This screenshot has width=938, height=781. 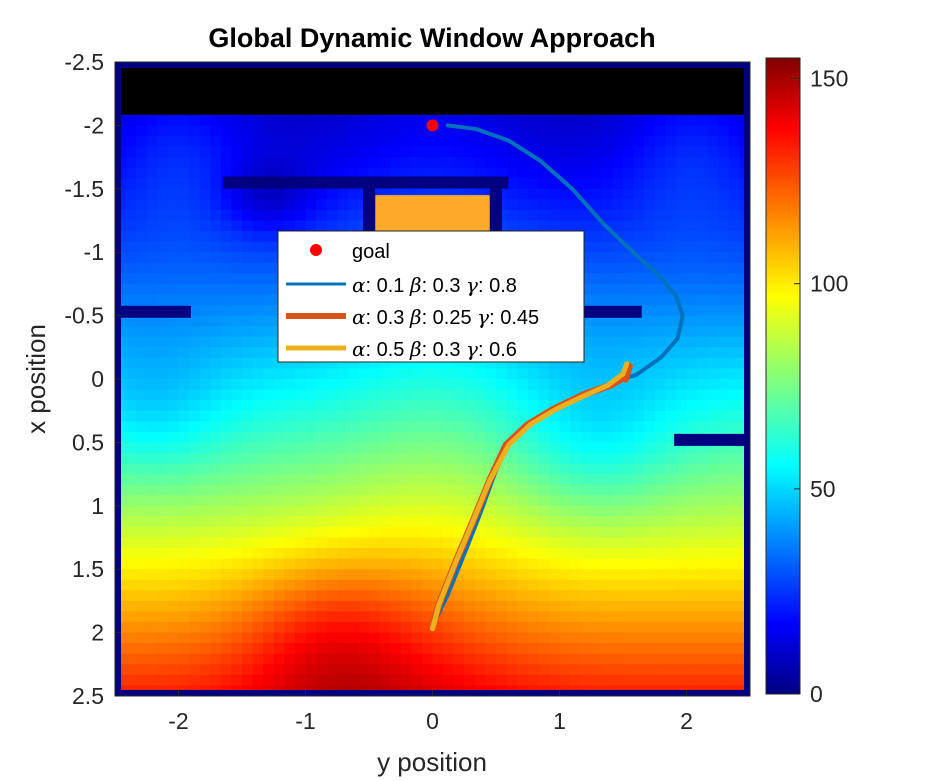 I want to click on y-tick-label: 2, so click(x=97, y=633).